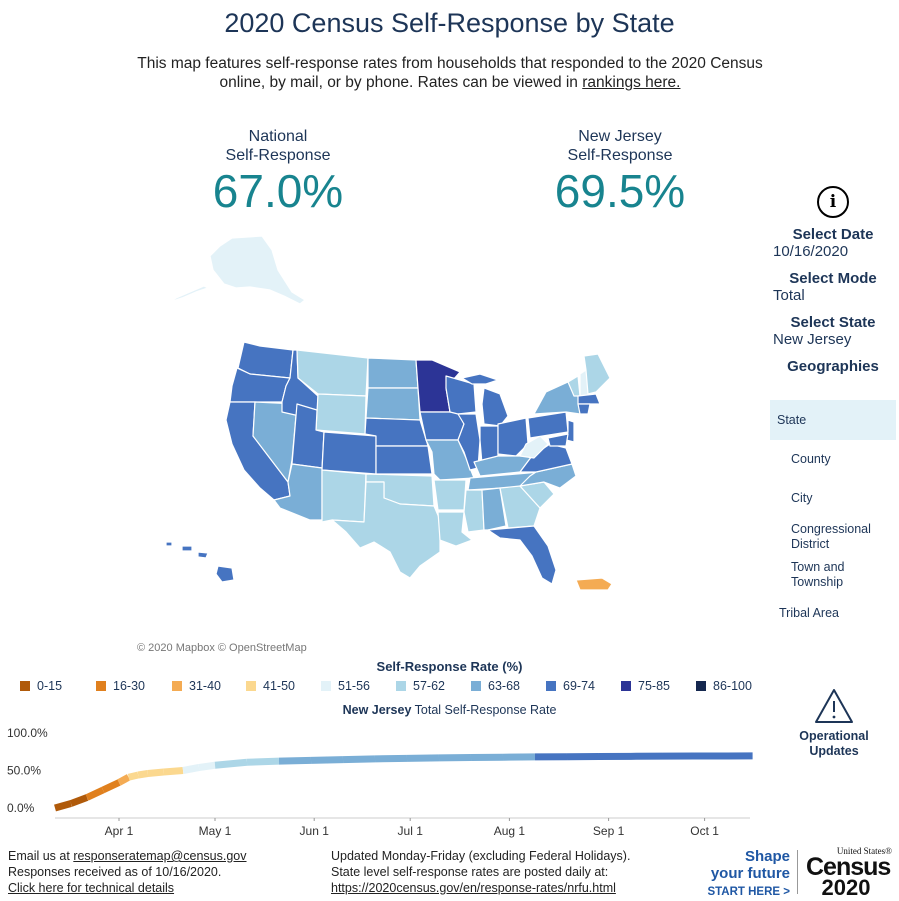 This screenshot has width=899, height=901. Describe the element at coordinates (558, 440) in the screenshot. I see `state-maryland` at that location.